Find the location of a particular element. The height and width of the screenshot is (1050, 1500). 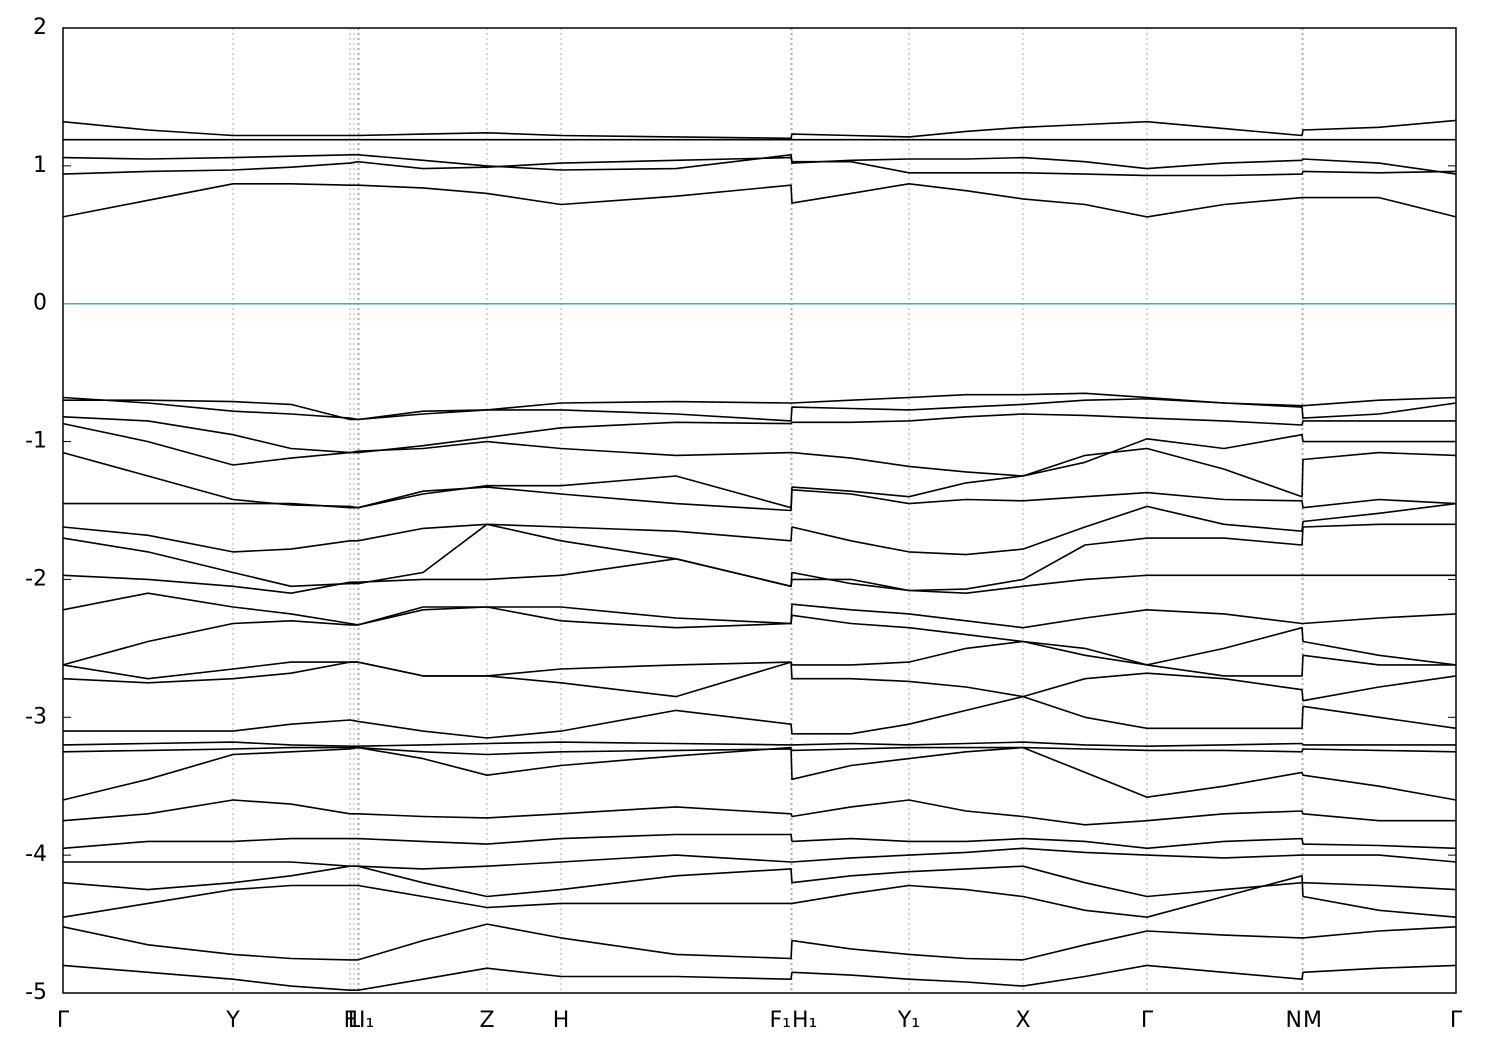

x-tick-label: N is located at coordinates (1294, 1020).